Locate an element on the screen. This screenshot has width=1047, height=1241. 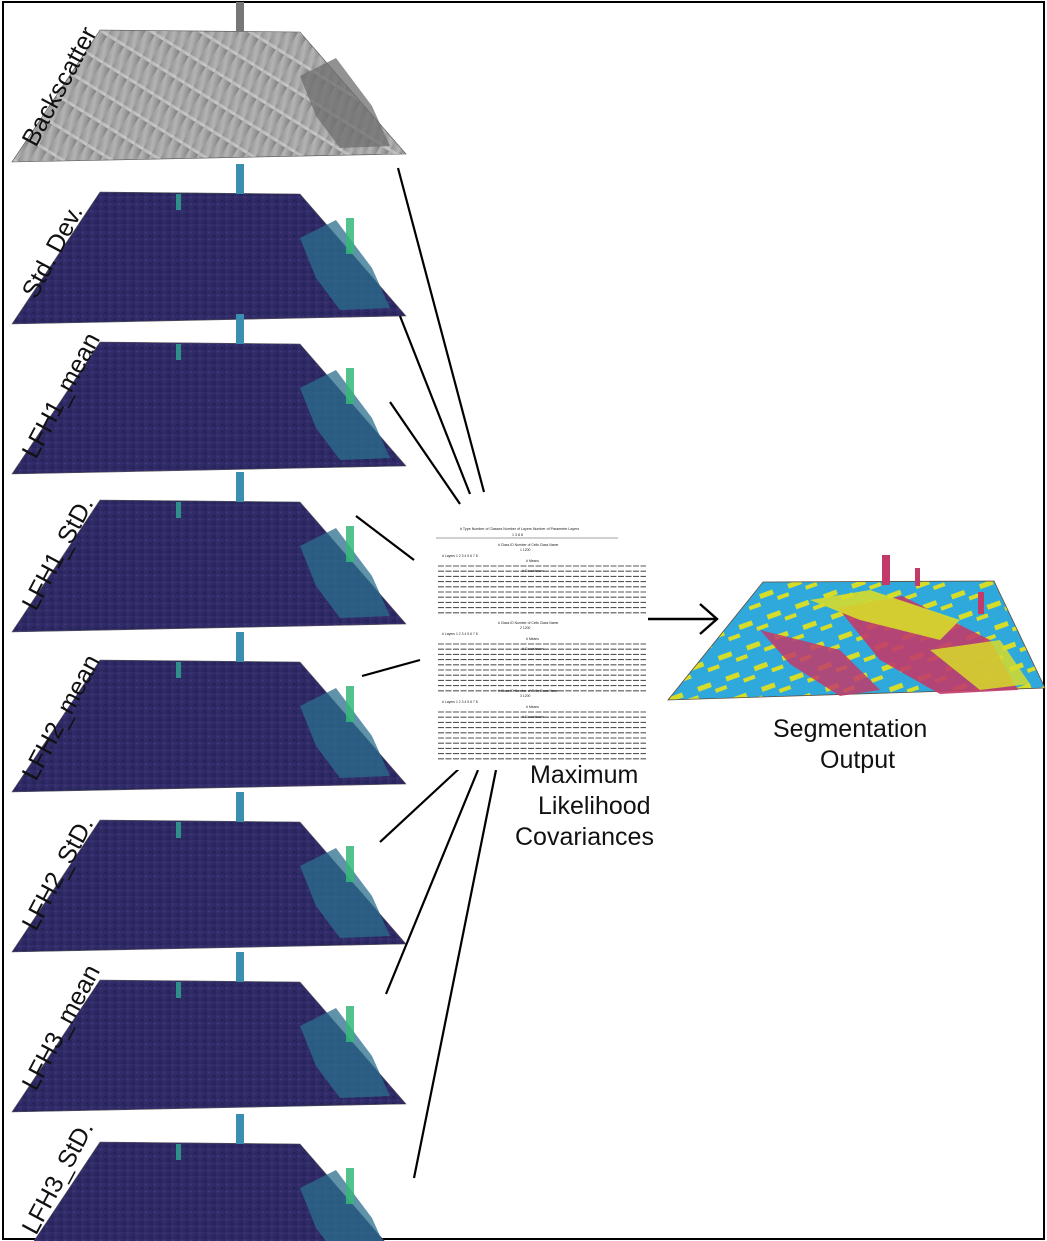
connector-lfh3-std is located at coordinates (455, 974).